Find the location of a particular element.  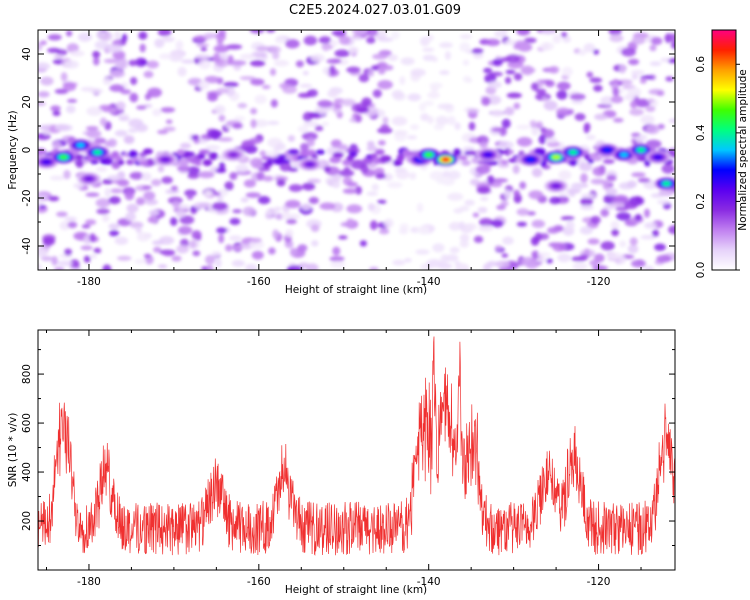

y-tick-label: 800 is located at coordinates (27, 374).